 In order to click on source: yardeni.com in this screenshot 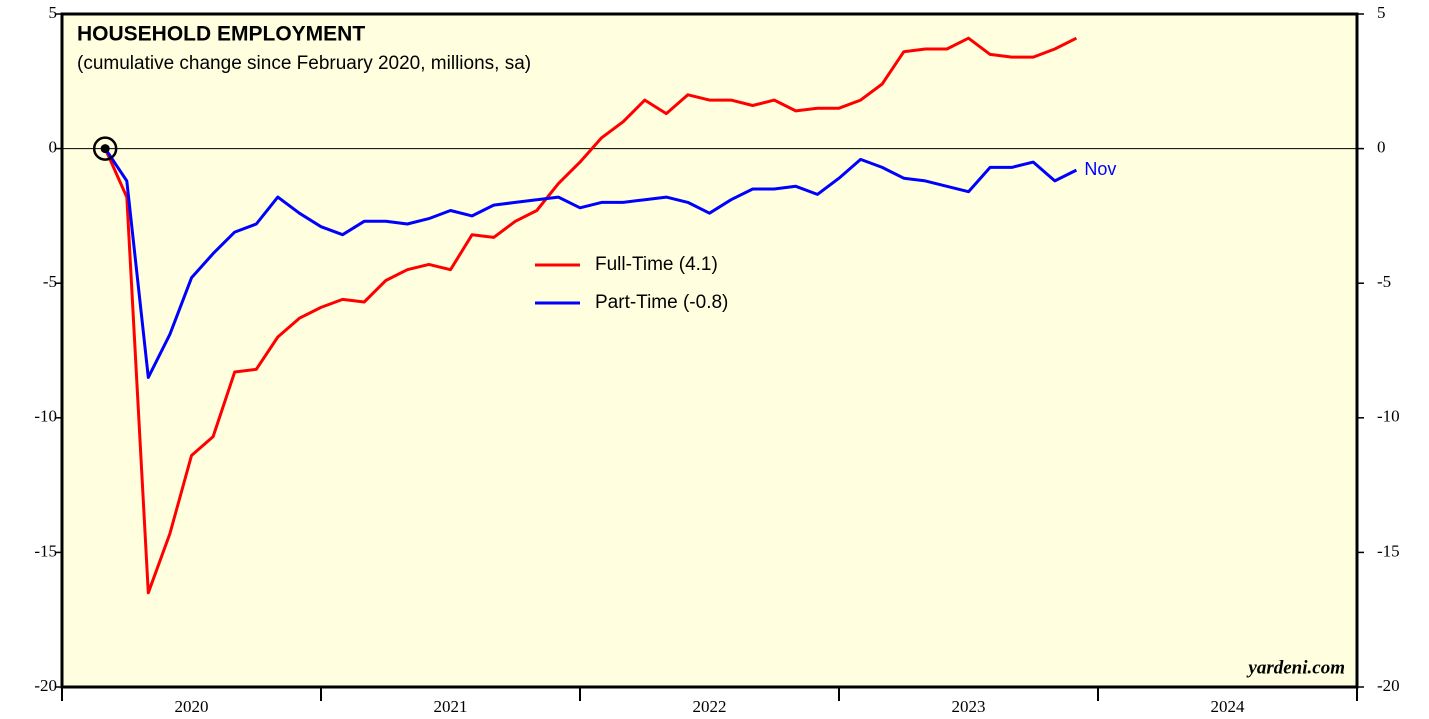, I will do `click(1295, 667)`.